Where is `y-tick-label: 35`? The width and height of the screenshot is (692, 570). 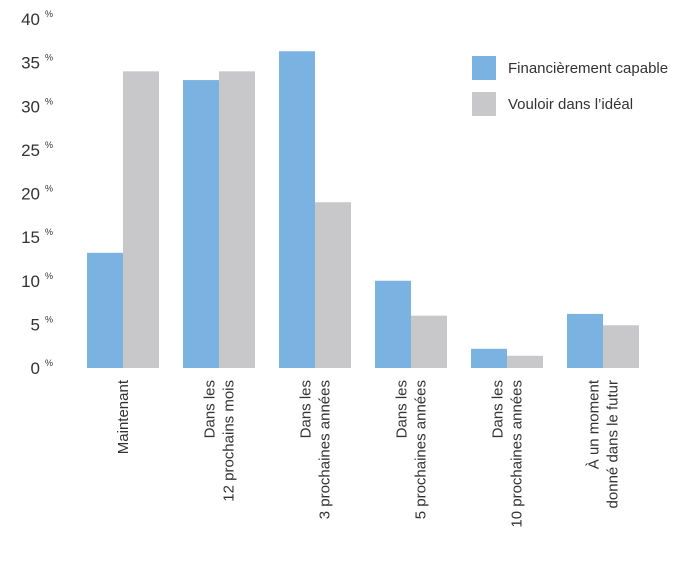
y-tick-label: 35 is located at coordinates (30, 63).